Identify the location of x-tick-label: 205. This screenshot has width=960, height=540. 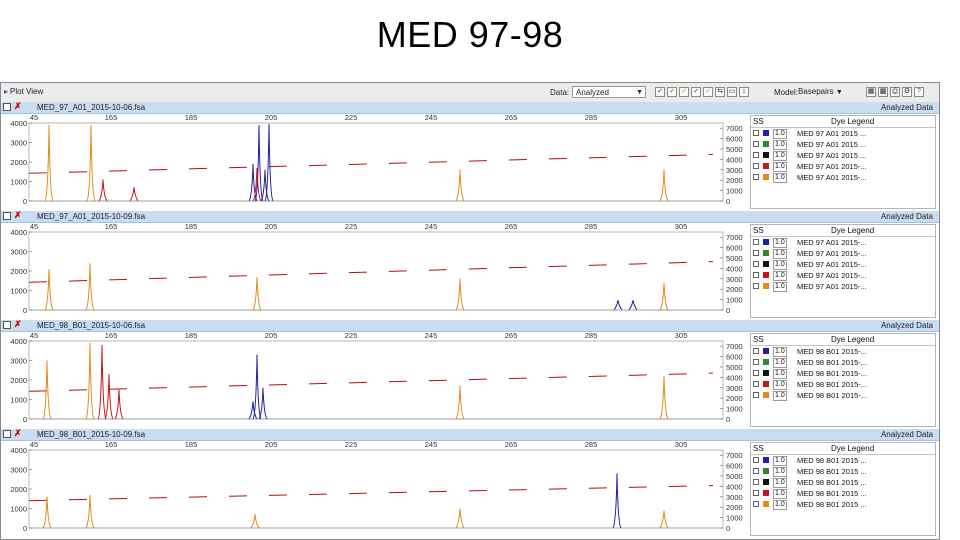
(271, 444).